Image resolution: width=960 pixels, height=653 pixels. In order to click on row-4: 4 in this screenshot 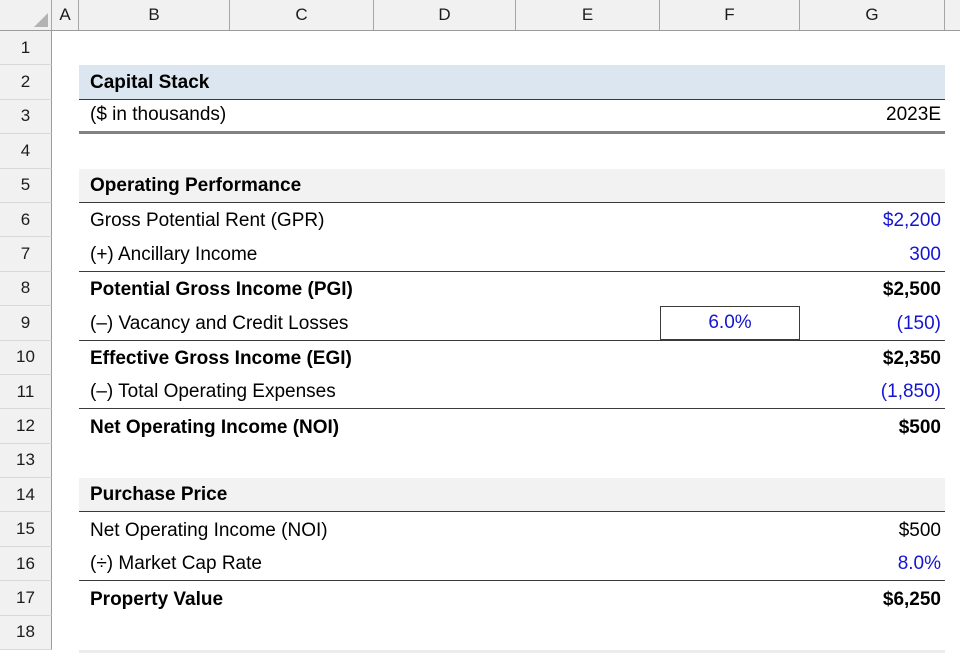, I will do `click(480, 151)`.